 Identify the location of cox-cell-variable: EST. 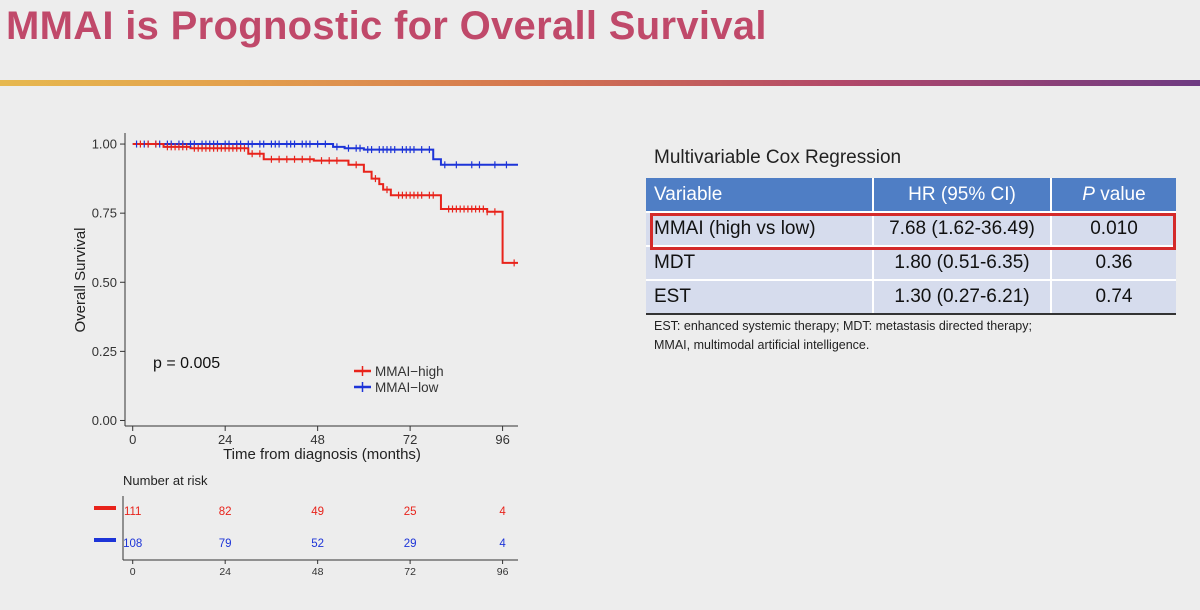
(759, 297).